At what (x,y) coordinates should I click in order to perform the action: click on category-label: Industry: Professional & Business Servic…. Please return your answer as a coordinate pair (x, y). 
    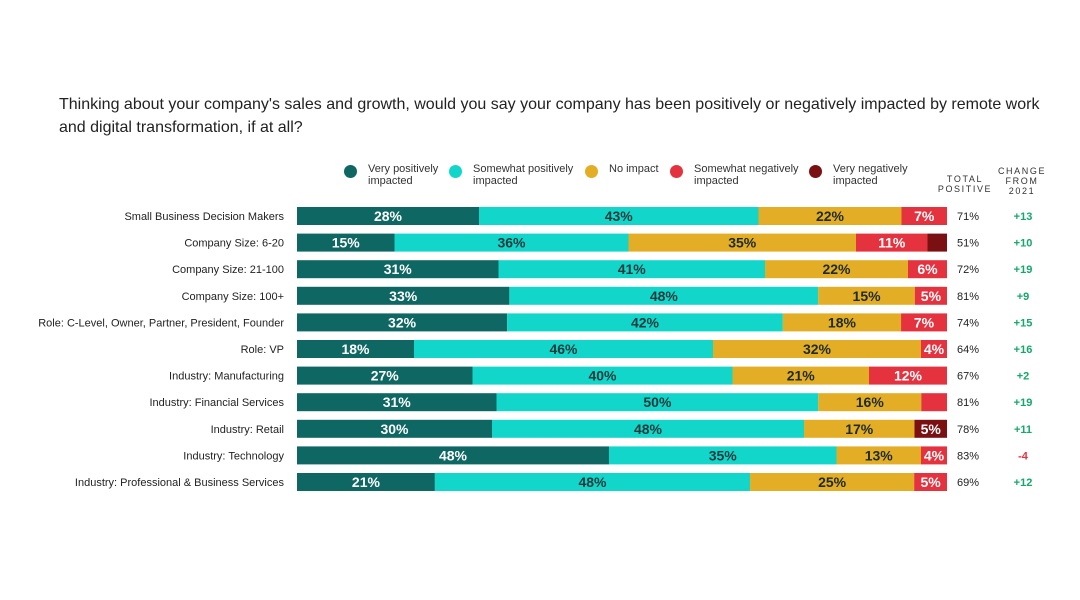
    Looking at the image, I should click on (180, 483).